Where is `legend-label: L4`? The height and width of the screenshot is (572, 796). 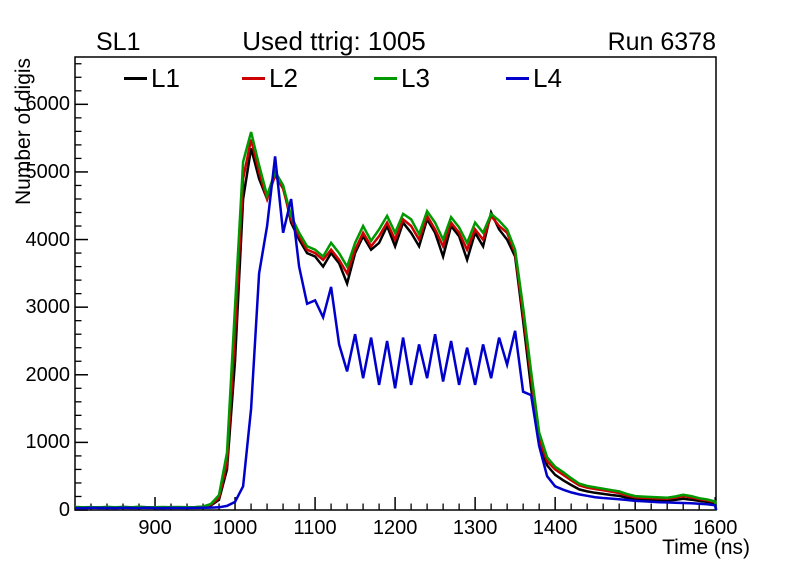
legend-label: L4 is located at coordinates (547, 78).